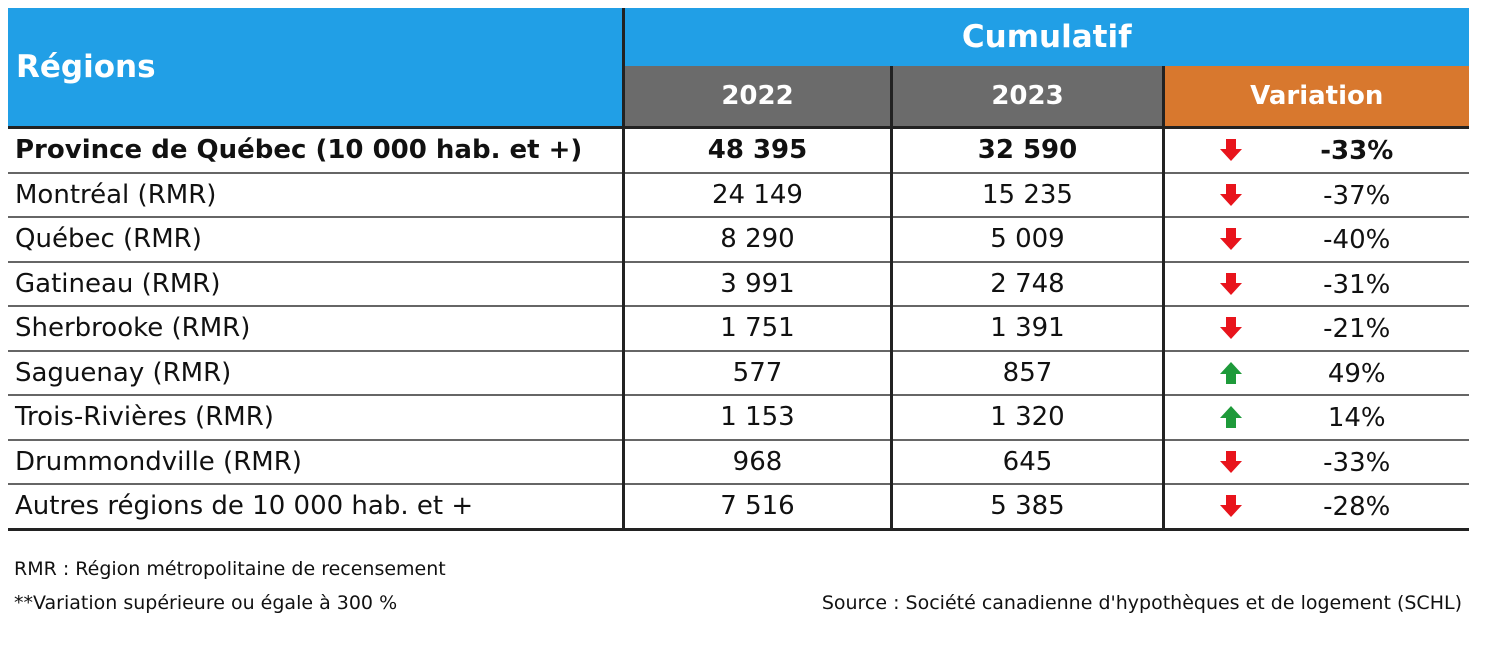  What do you see at coordinates (316, 195) in the screenshot?
I see `region-name: Montréal (RMR)` at bounding box center [316, 195].